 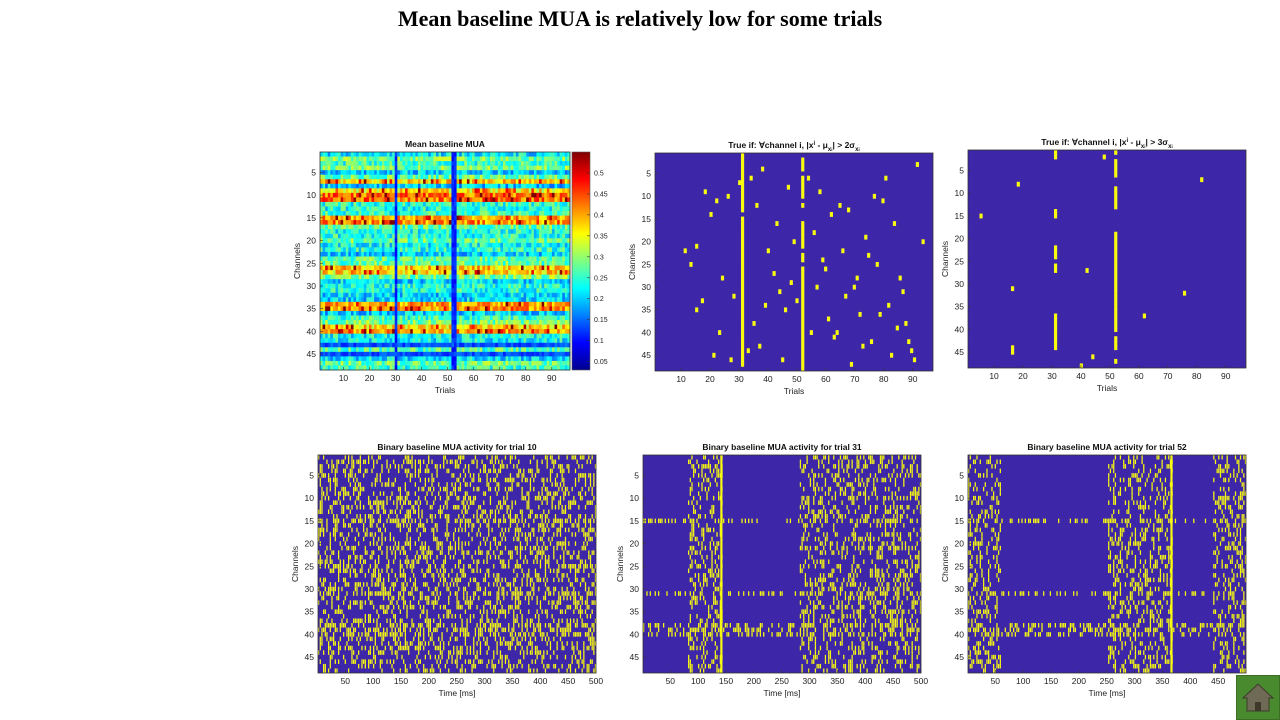 I want to click on chart-title: True if: ∀channel i, |xi - μxi| > 3σxi, so click(x=1106, y=143).